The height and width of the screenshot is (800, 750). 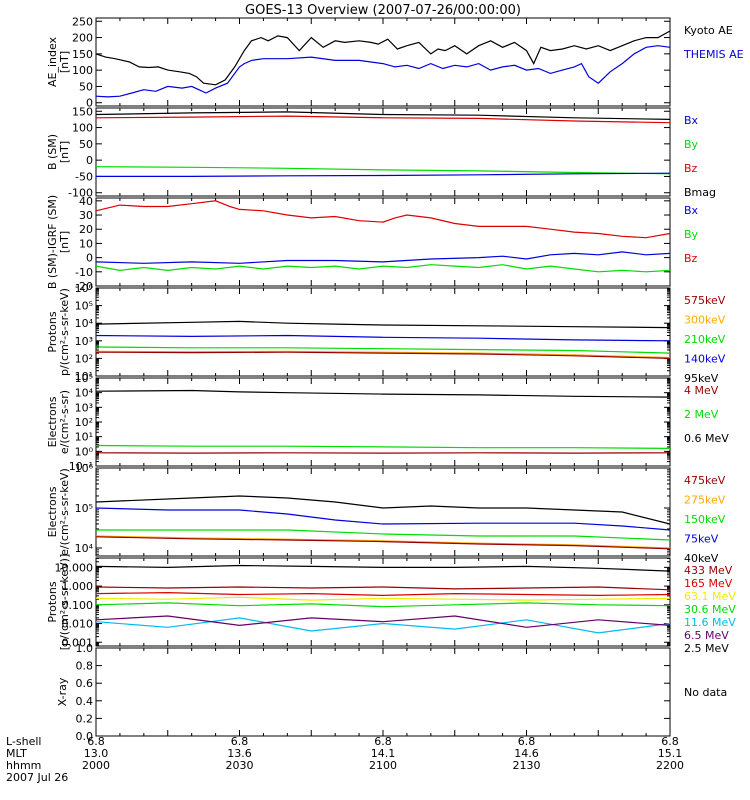 I want to click on y-axis-unit: e/(cm²-s-sr-keV), so click(x=64, y=512).